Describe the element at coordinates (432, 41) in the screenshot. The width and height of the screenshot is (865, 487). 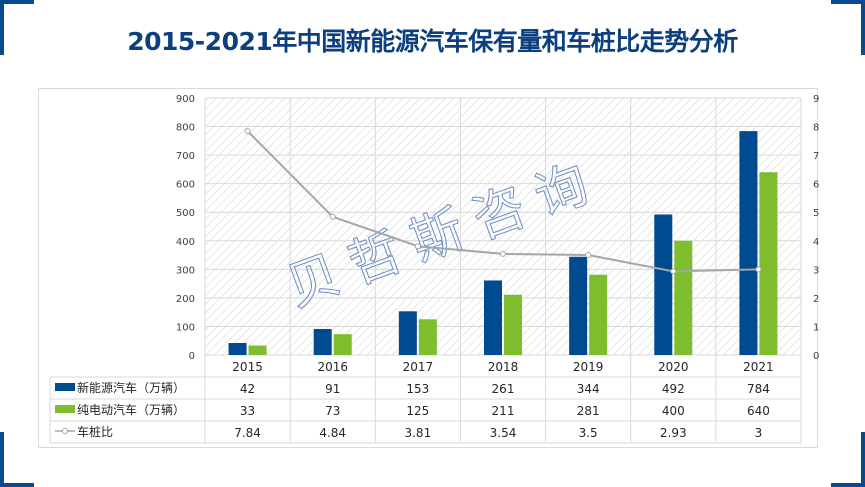
I see `chart-title: 2015-2021年中国新能源汽车保有量和车桩比走势分析` at that location.